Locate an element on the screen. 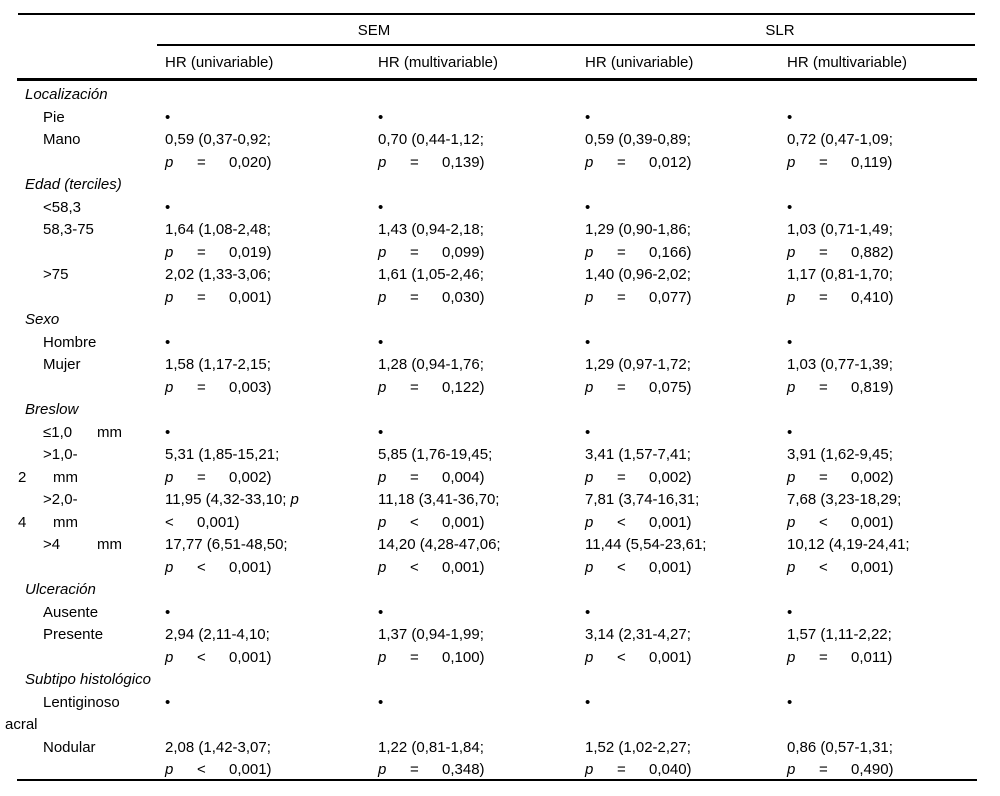 The image size is (1000, 796). p-value: 0,348) is located at coordinates (463, 769).